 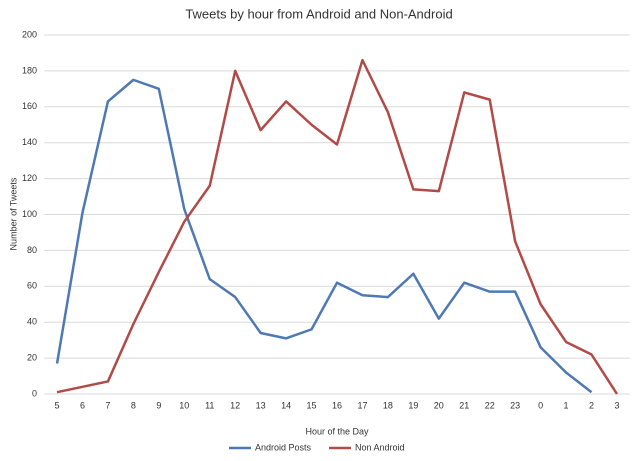 I want to click on x-tick-label: 22, so click(x=490, y=405).